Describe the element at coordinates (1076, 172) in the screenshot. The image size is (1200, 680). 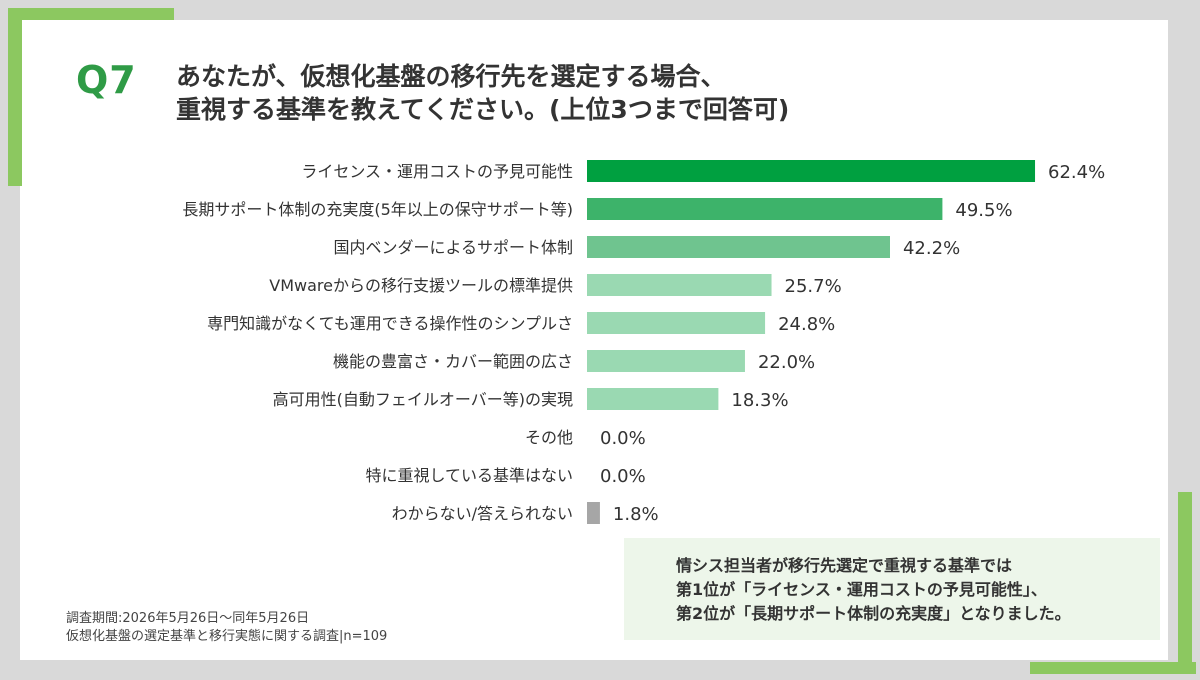
I see `value-label: 62.4%` at that location.